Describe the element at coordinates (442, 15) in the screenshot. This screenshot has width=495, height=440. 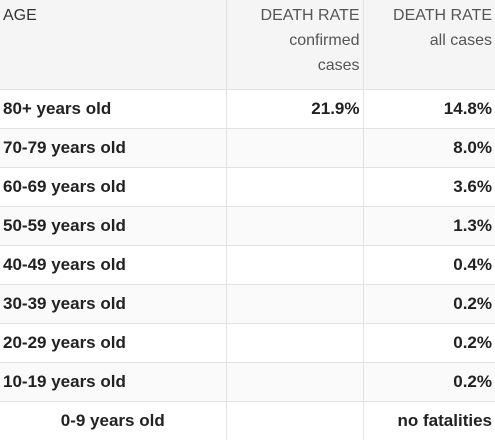
I see `header-all-title: DEATH RATE` at that location.